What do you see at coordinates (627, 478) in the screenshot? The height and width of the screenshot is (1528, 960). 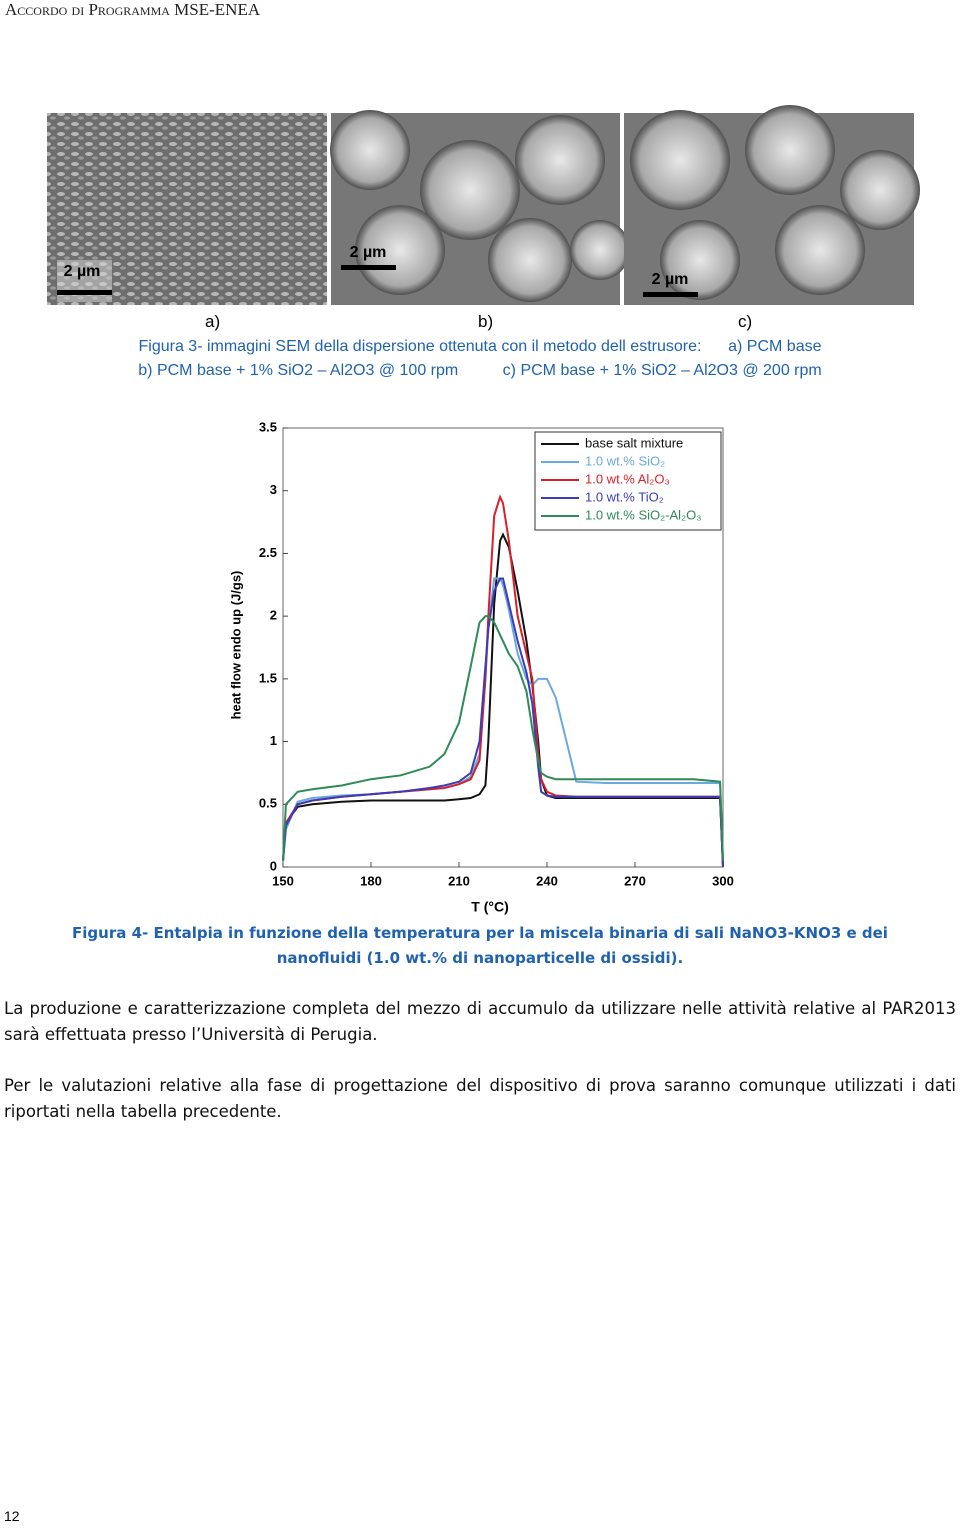 I see `legend-label: 1.0 wt.% Al₂O₃` at bounding box center [627, 478].